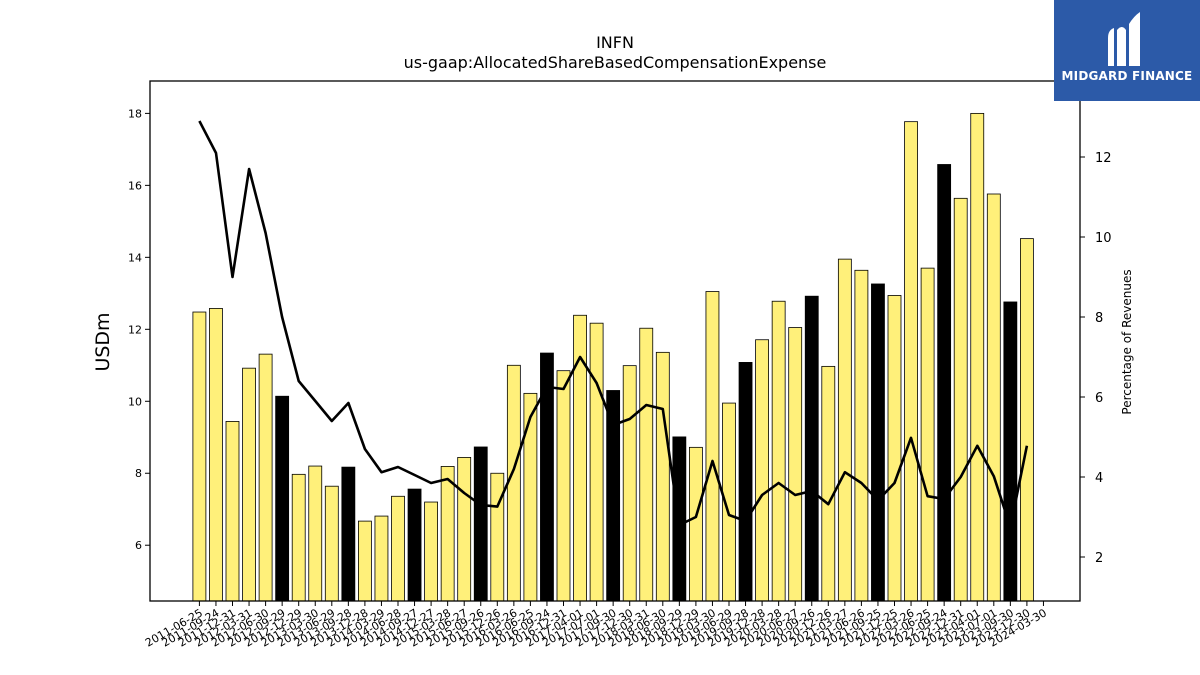 The width and height of the screenshot is (1200, 675). What do you see at coordinates (135, 185) in the screenshot?
I see `y-tick-label: 16` at bounding box center [135, 185].